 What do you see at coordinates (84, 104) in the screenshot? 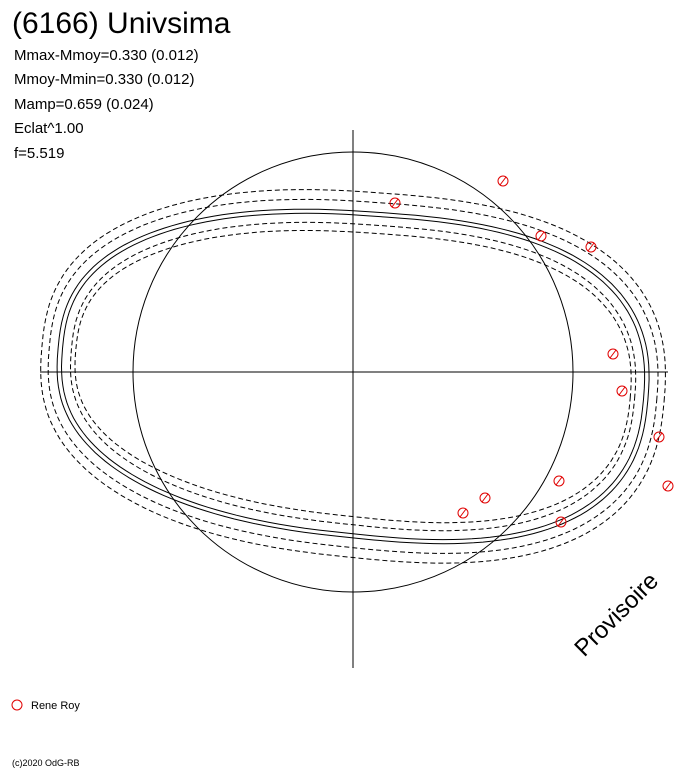
I see `stat: Mamp=0.659 (0.024)` at bounding box center [84, 104].